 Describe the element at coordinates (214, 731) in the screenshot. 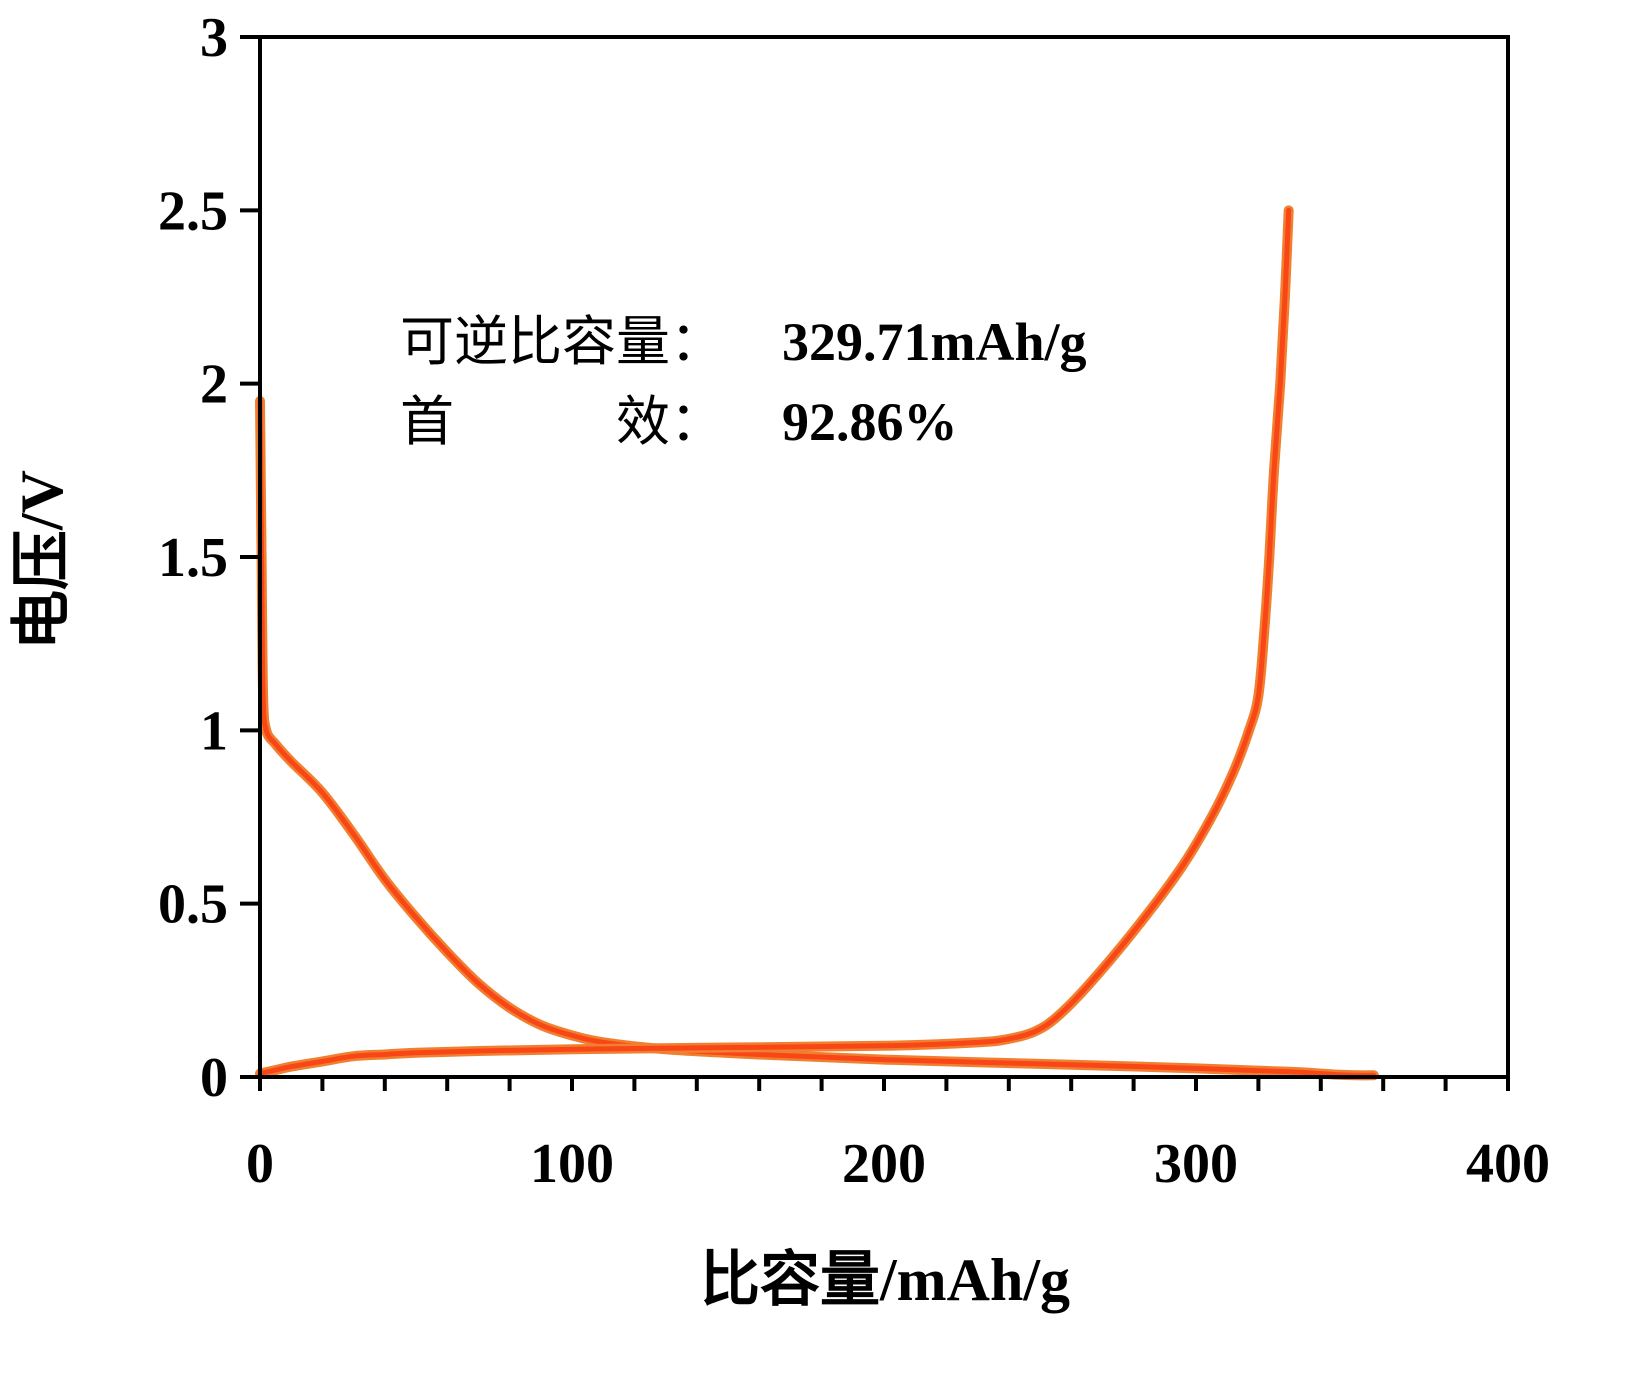

I see `y-tick-label: 1` at that location.